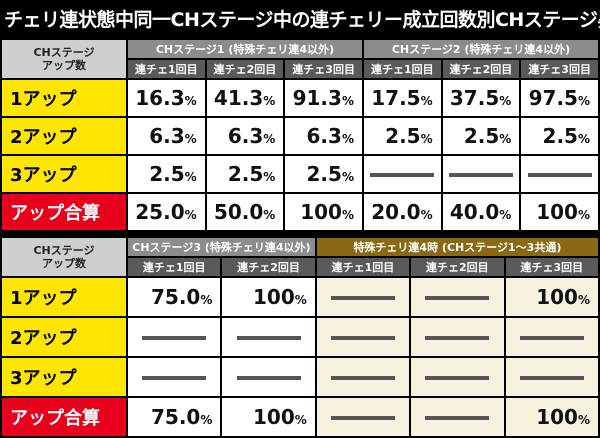 The width and height of the screenshot is (600, 438). Describe the element at coordinates (317, 98) in the screenshot. I see `value-number: 91.3` at that location.